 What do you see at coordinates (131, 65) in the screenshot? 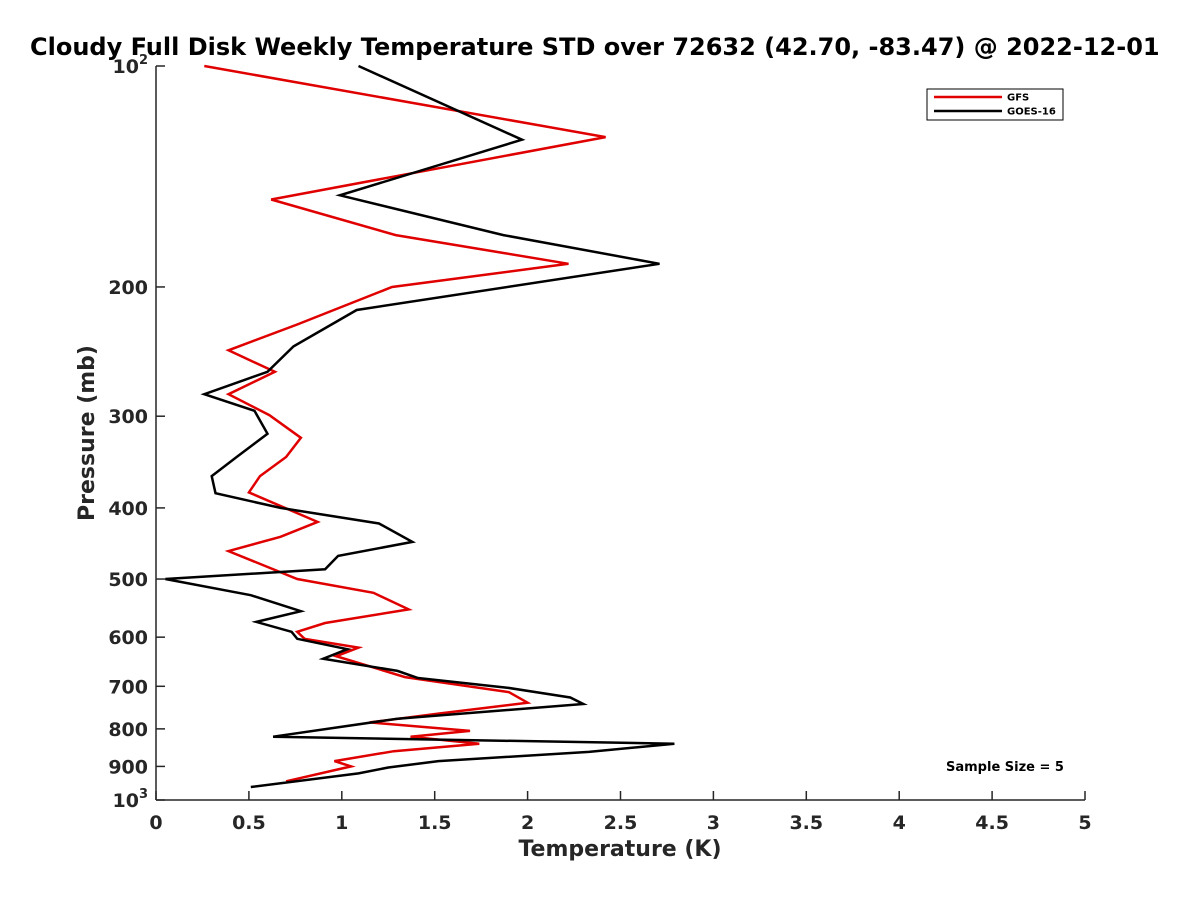
I see `y-tick-label: 10²` at bounding box center [131, 65].